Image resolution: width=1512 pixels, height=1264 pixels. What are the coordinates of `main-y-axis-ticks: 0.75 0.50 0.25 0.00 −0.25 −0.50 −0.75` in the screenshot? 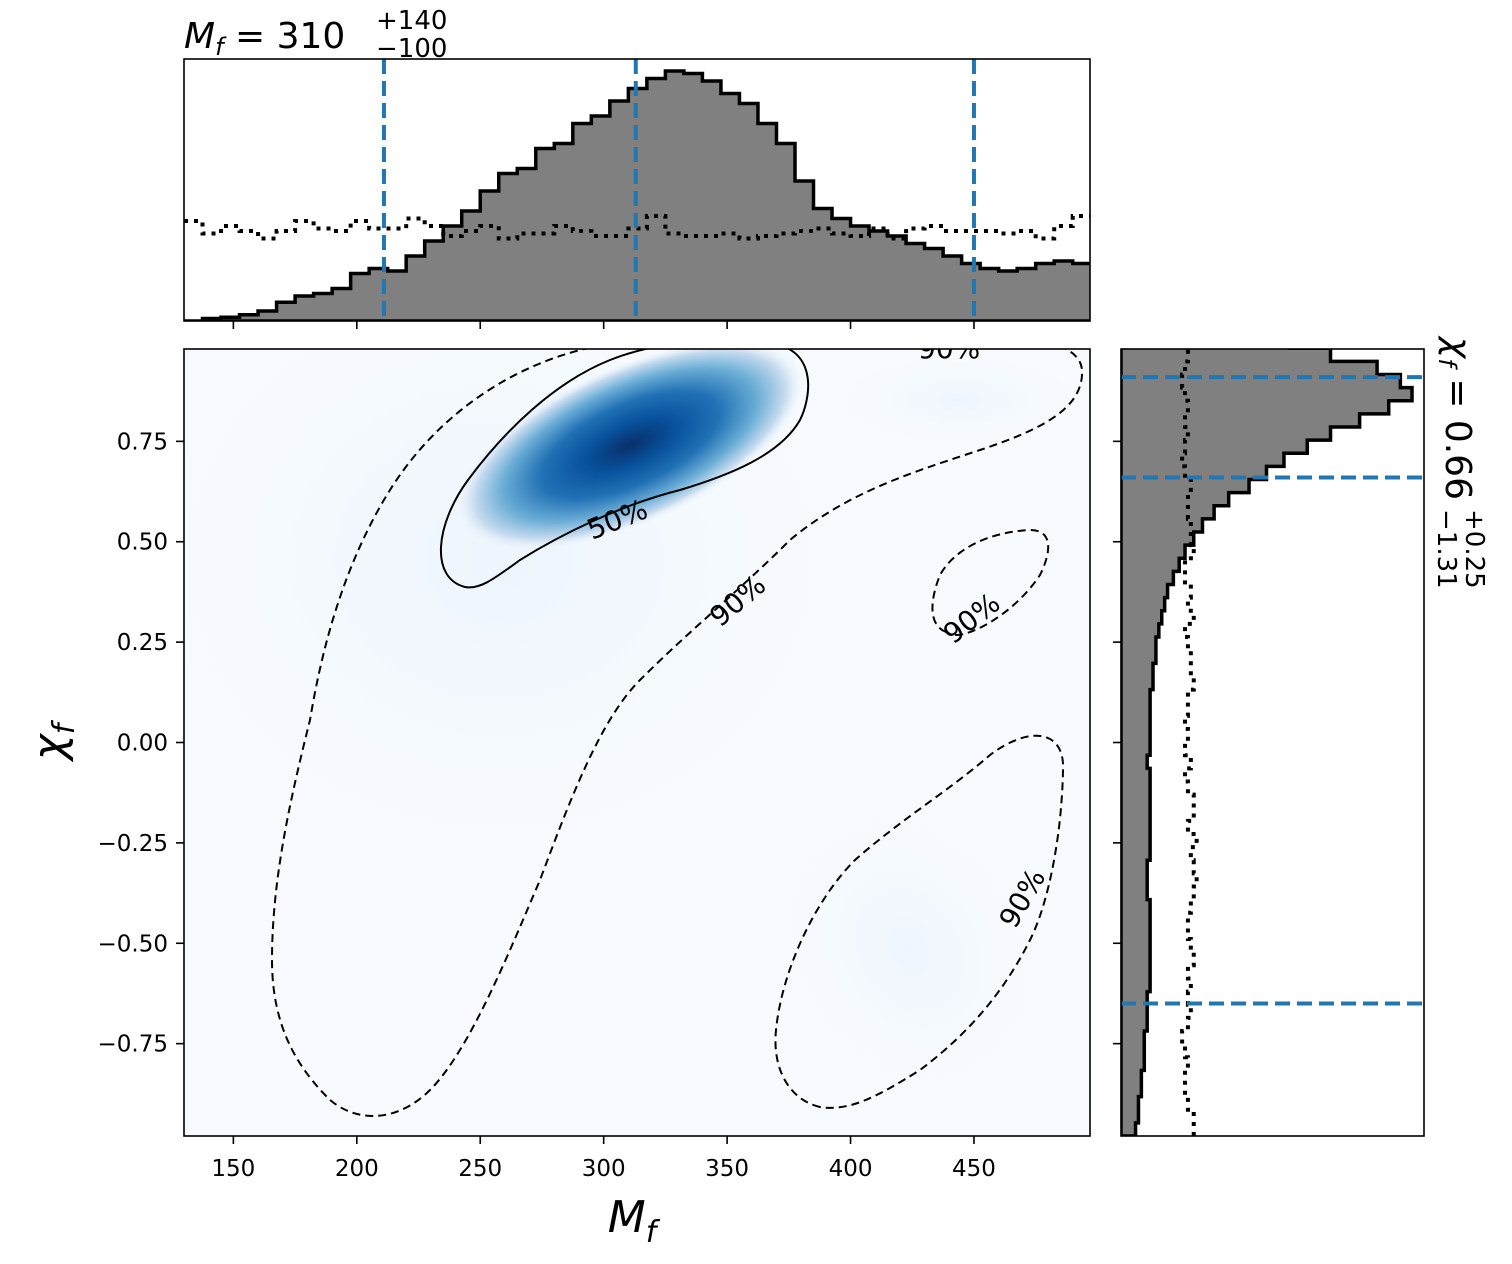 It's located at (141, 743).